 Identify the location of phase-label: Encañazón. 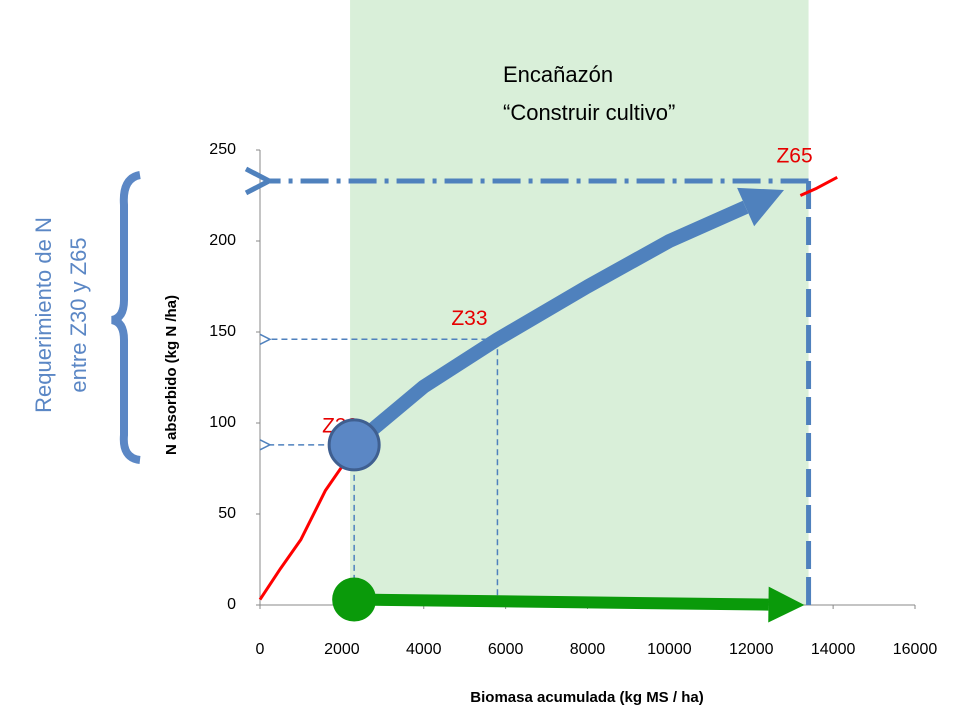
(558, 74).